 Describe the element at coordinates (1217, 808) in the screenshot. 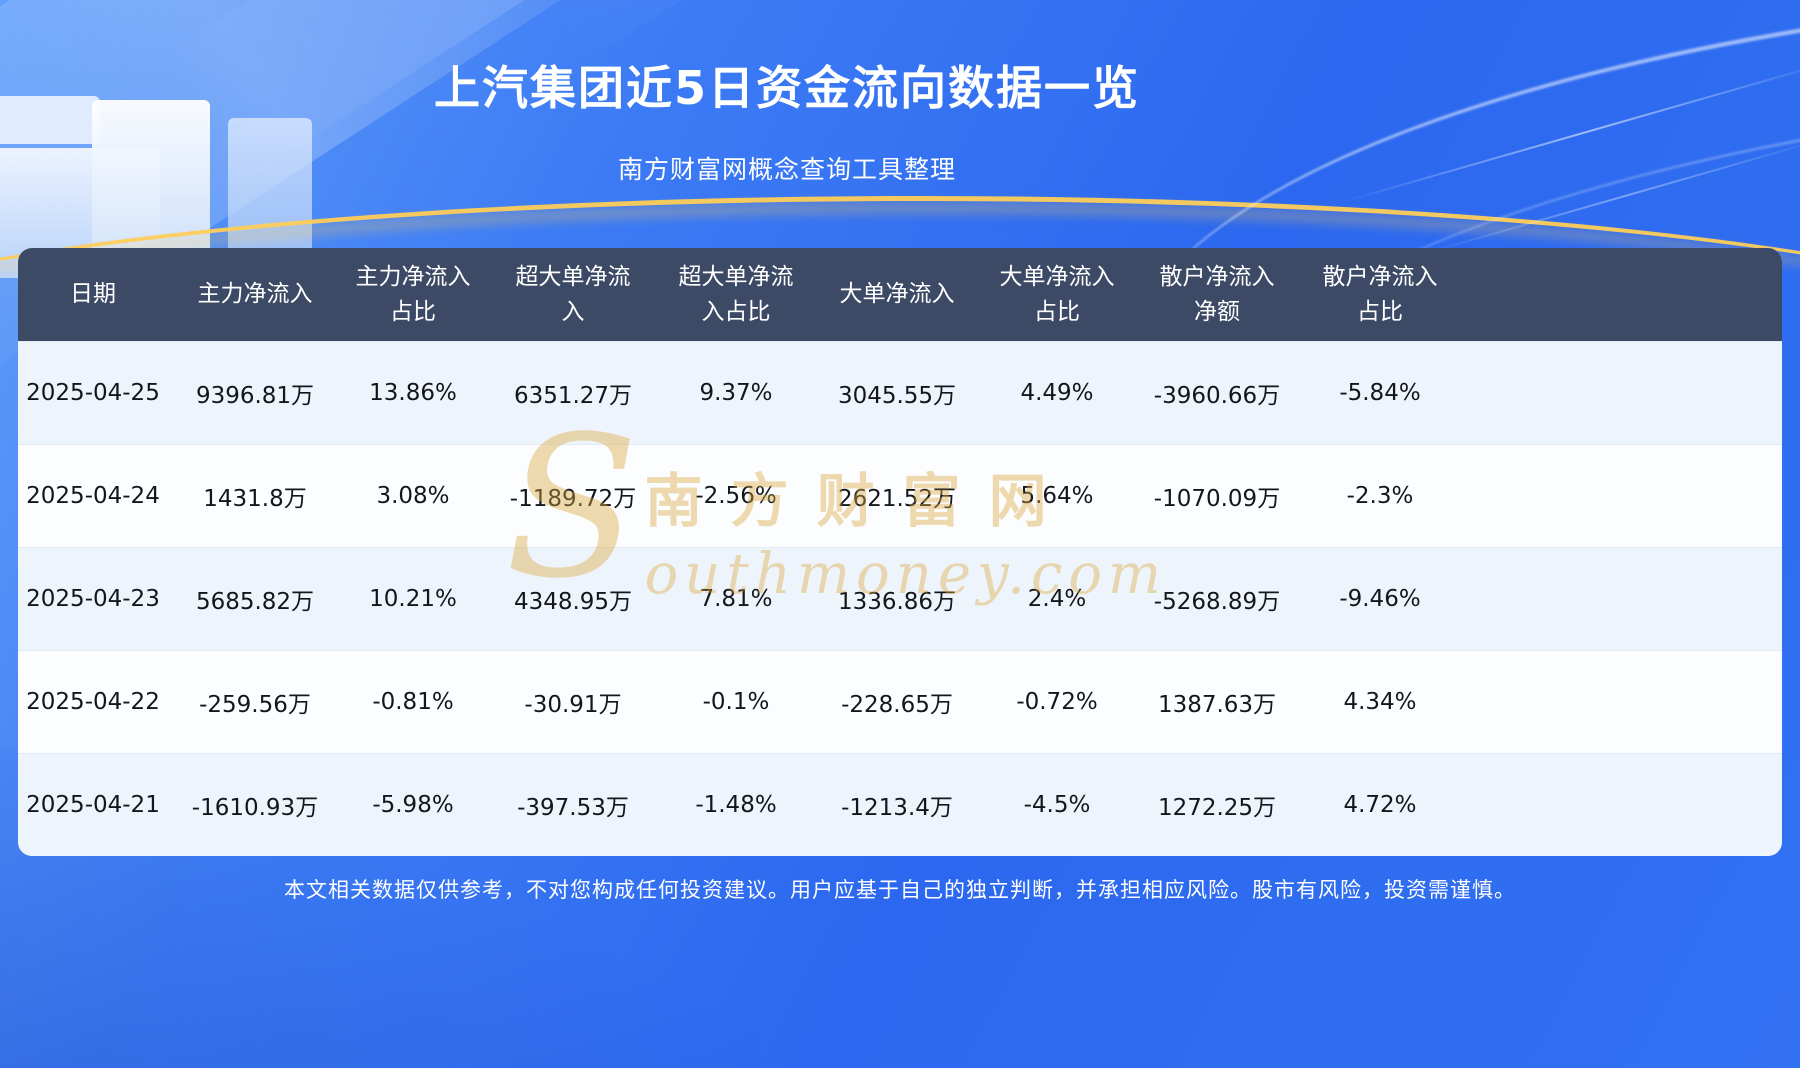

I see `cell-retail-inflow: 1272.25万` at that location.